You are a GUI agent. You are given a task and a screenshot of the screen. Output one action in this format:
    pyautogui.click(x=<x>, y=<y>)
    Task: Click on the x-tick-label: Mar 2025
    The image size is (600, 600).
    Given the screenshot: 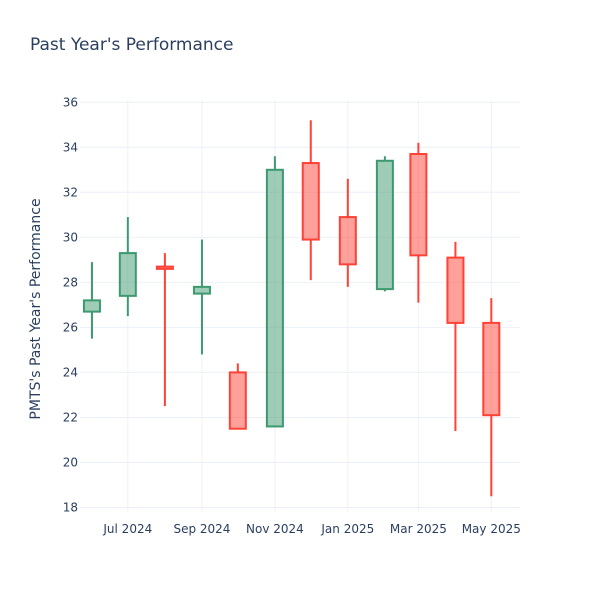 What is the action you would take?
    pyautogui.click(x=418, y=529)
    